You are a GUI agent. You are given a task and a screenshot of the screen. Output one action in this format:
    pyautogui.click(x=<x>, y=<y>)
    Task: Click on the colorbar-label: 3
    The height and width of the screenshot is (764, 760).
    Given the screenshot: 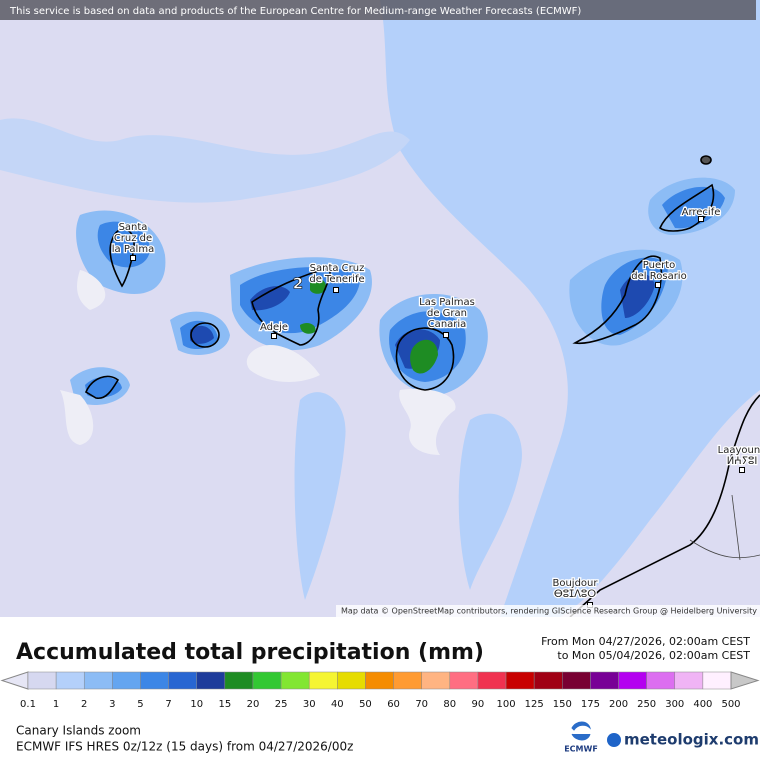 What is the action you would take?
    pyautogui.click(x=112, y=704)
    